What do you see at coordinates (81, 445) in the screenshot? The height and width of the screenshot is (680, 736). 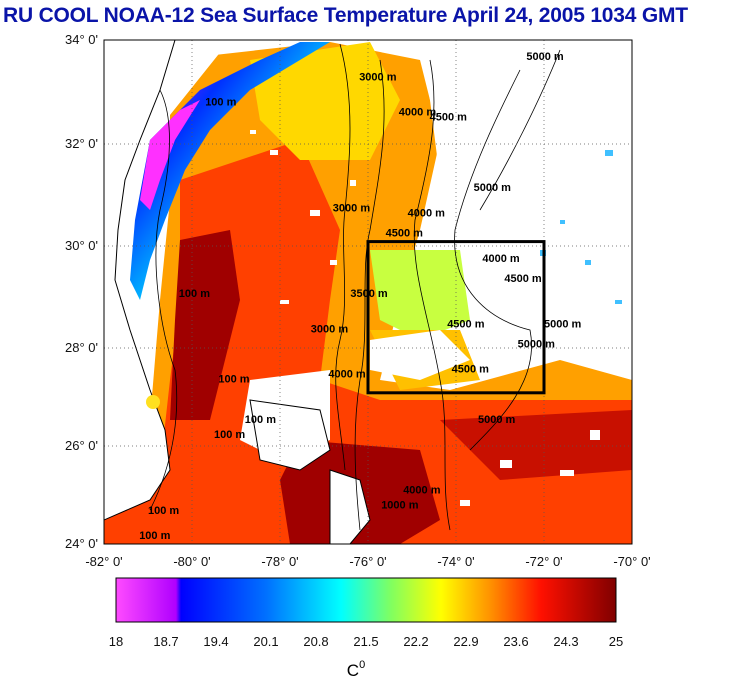 I see `lat-tick: 26° 0'` at bounding box center [81, 445].